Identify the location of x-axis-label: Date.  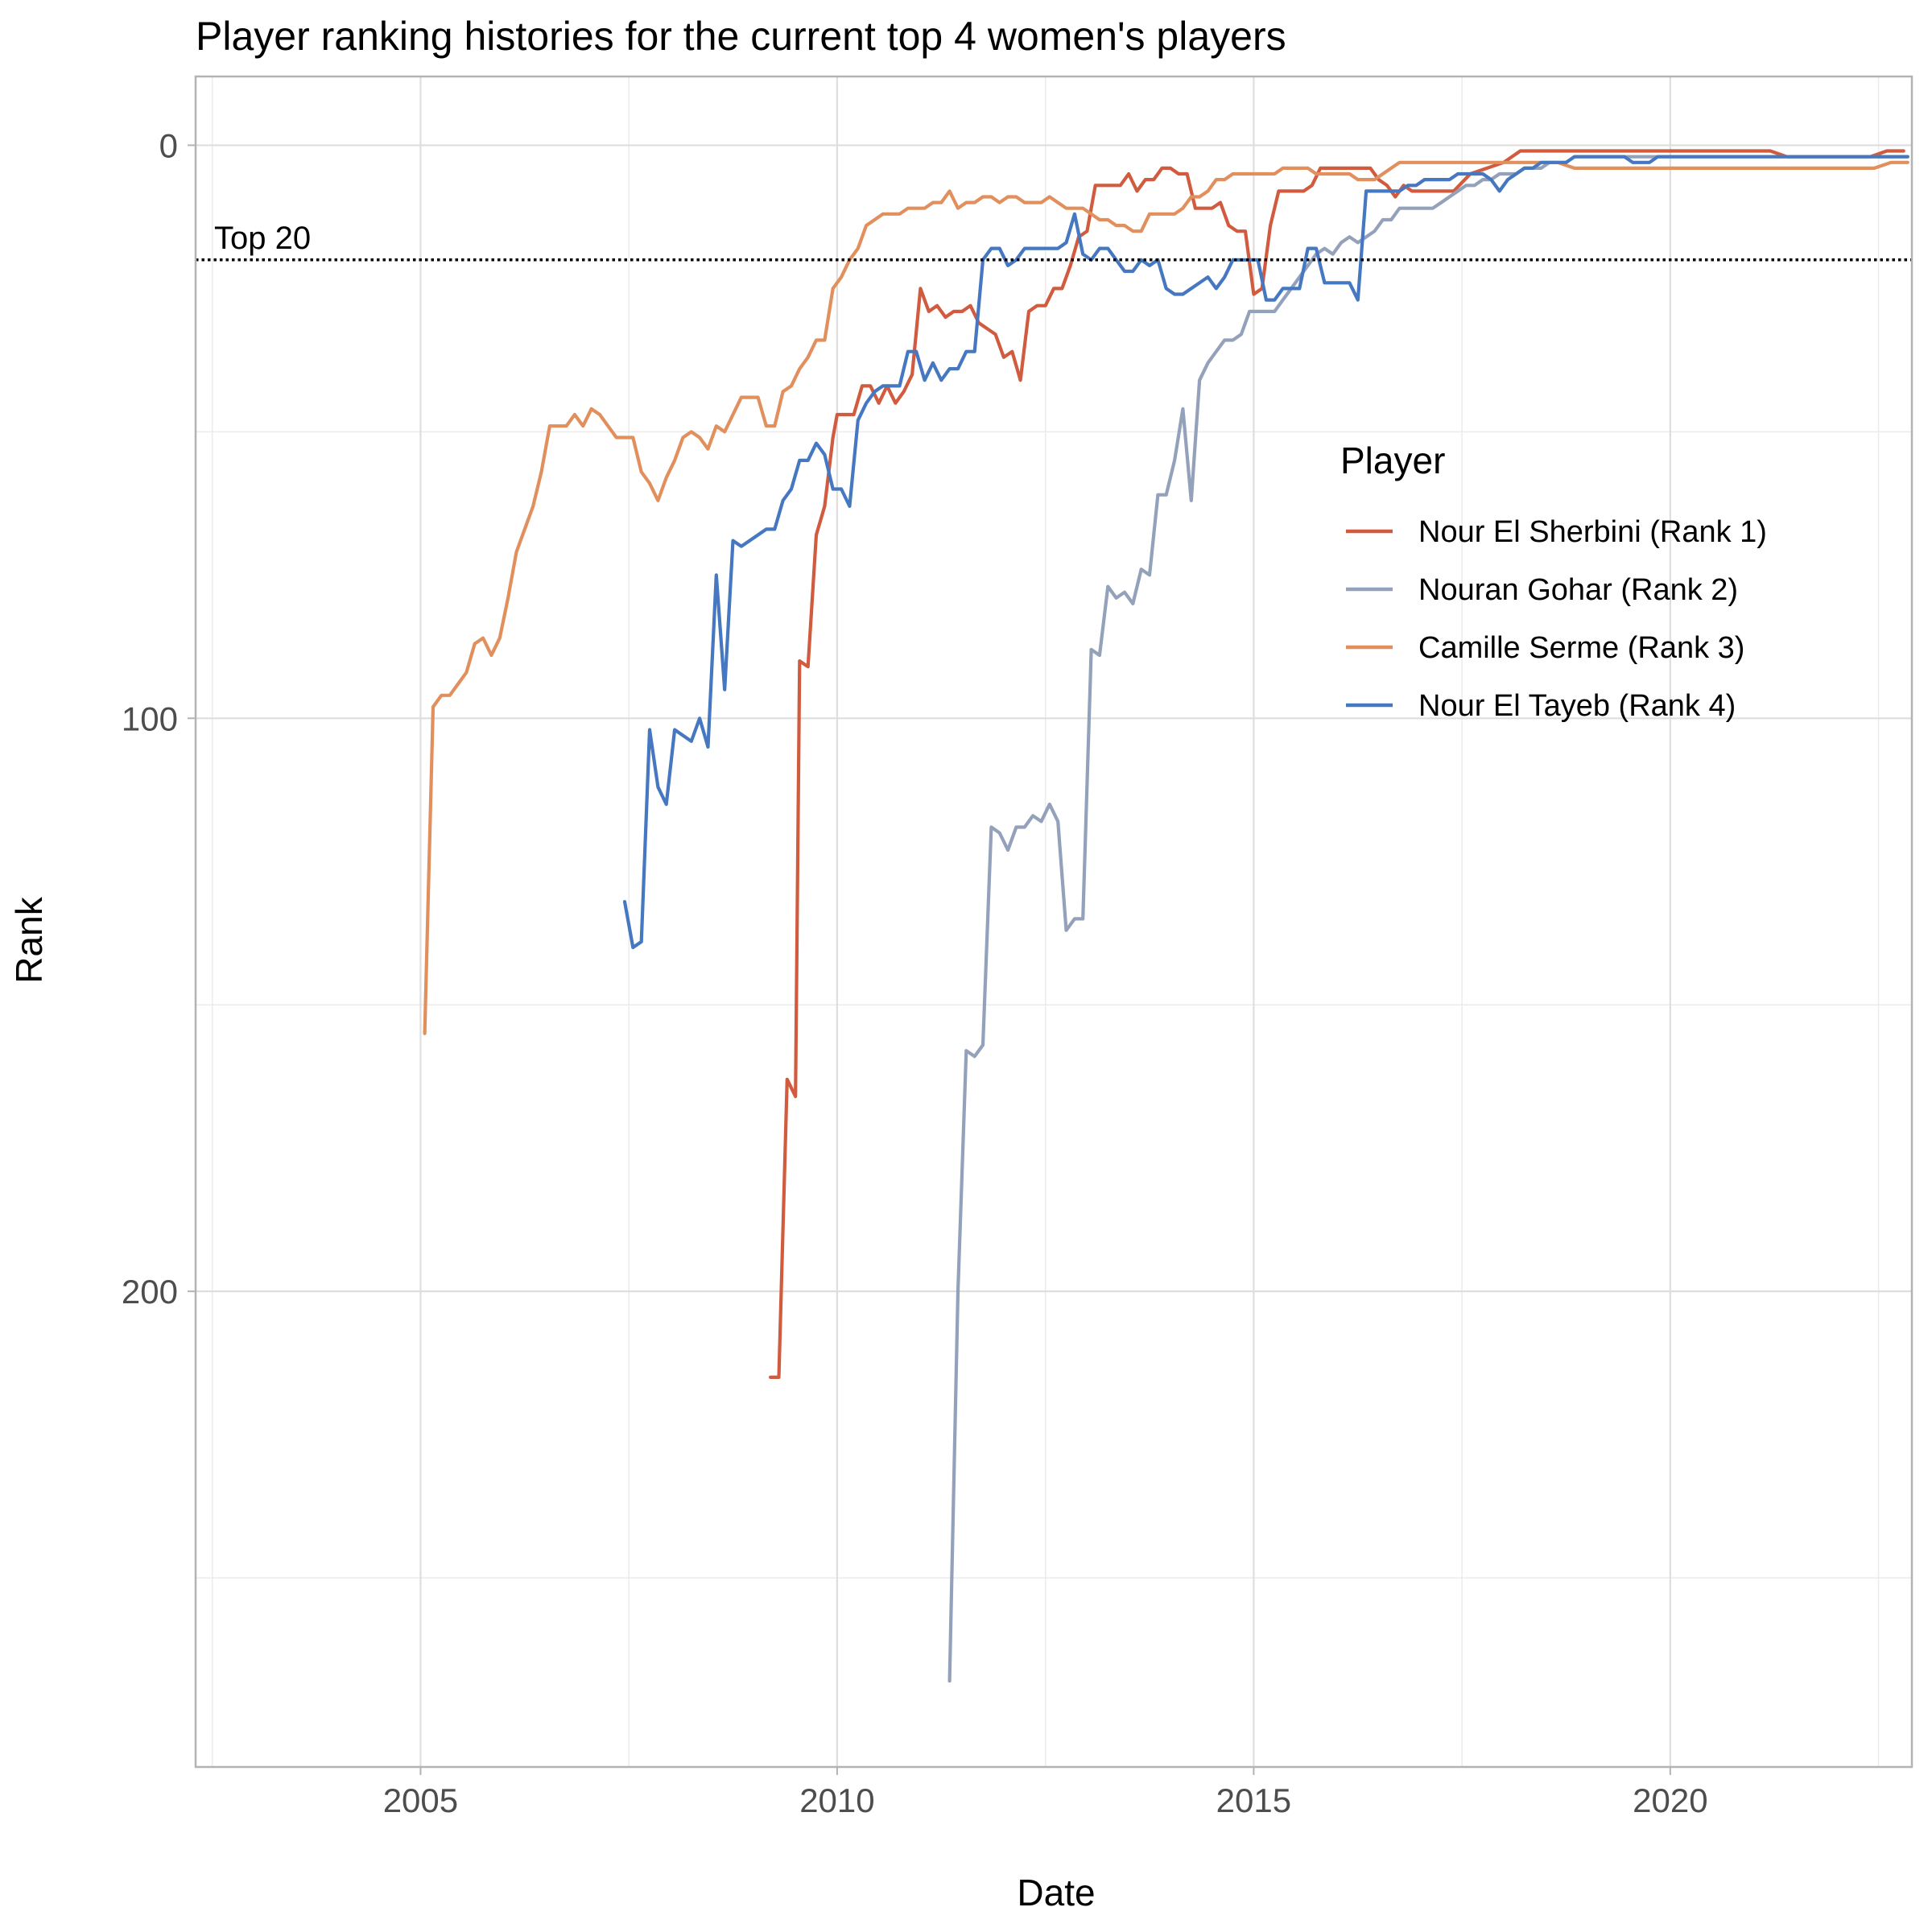
(1056, 1892).